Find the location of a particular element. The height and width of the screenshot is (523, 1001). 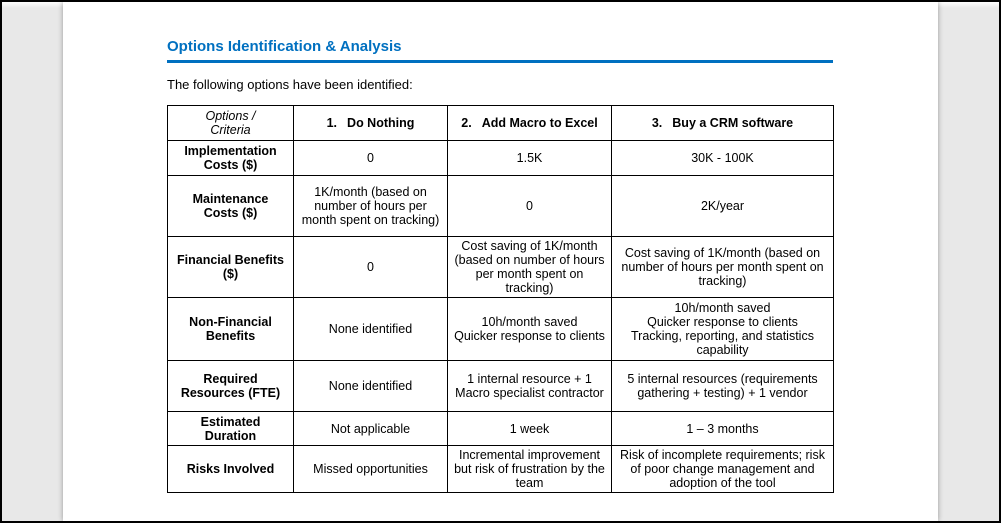

criterion-label: Non-Financial Benefits is located at coordinates (230, 329).